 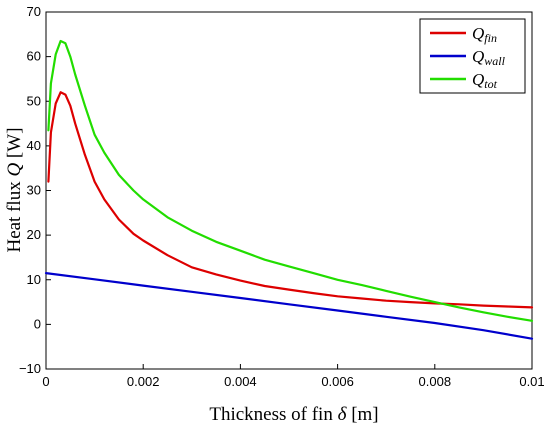 What do you see at coordinates (484, 34) in the screenshot?
I see `legend-label-fin: Qfin` at bounding box center [484, 34].